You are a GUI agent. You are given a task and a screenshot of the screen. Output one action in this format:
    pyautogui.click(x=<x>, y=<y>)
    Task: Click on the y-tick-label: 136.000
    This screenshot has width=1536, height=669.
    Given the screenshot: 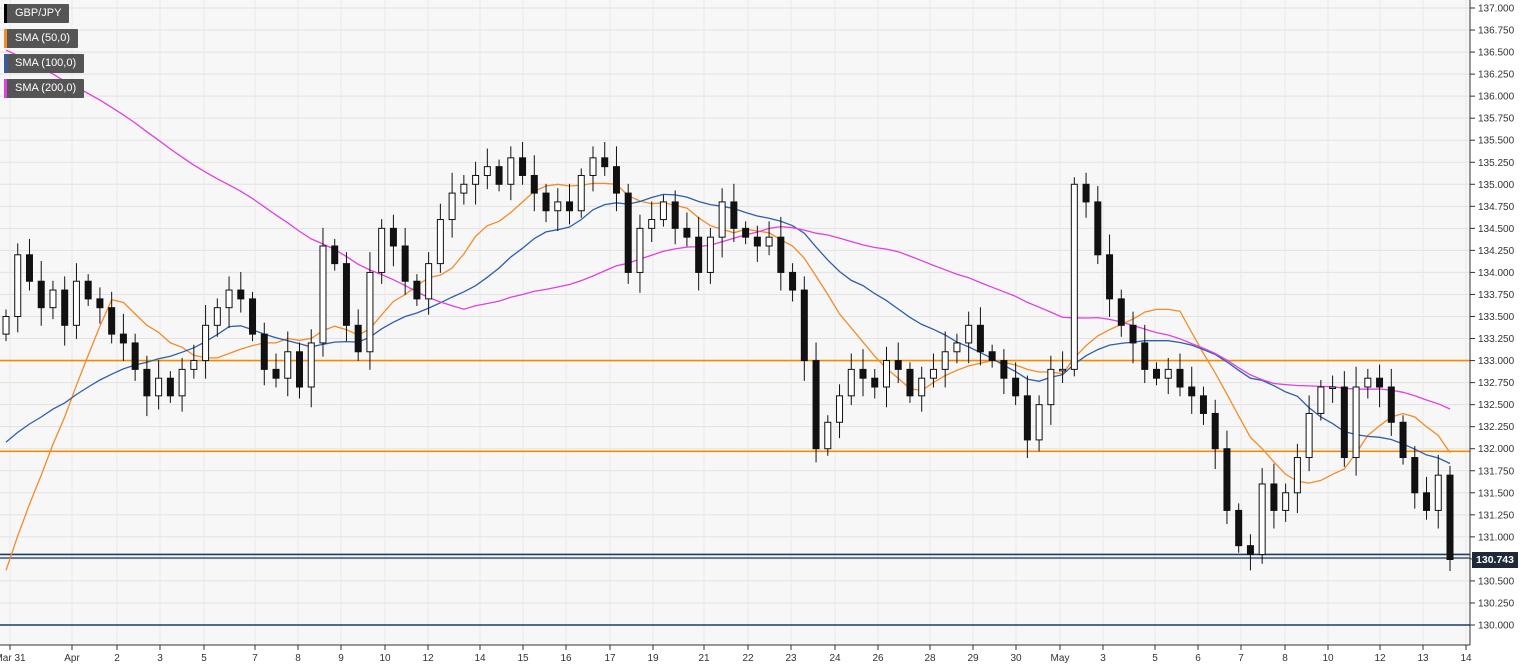 What is the action you would take?
    pyautogui.click(x=1496, y=97)
    